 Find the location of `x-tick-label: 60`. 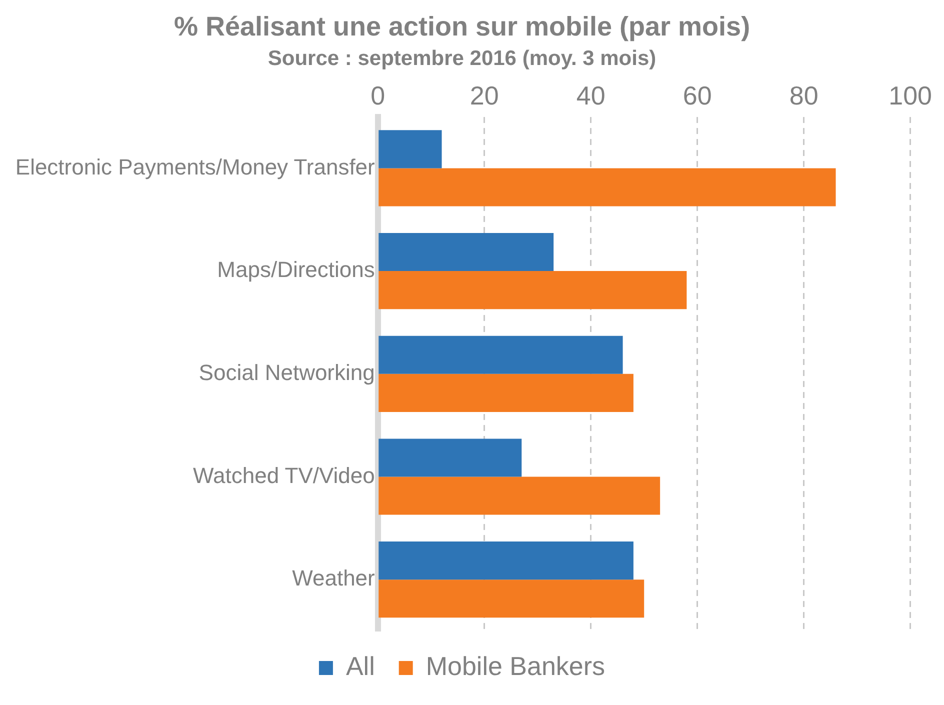

x-tick-label: 60 is located at coordinates (697, 95).